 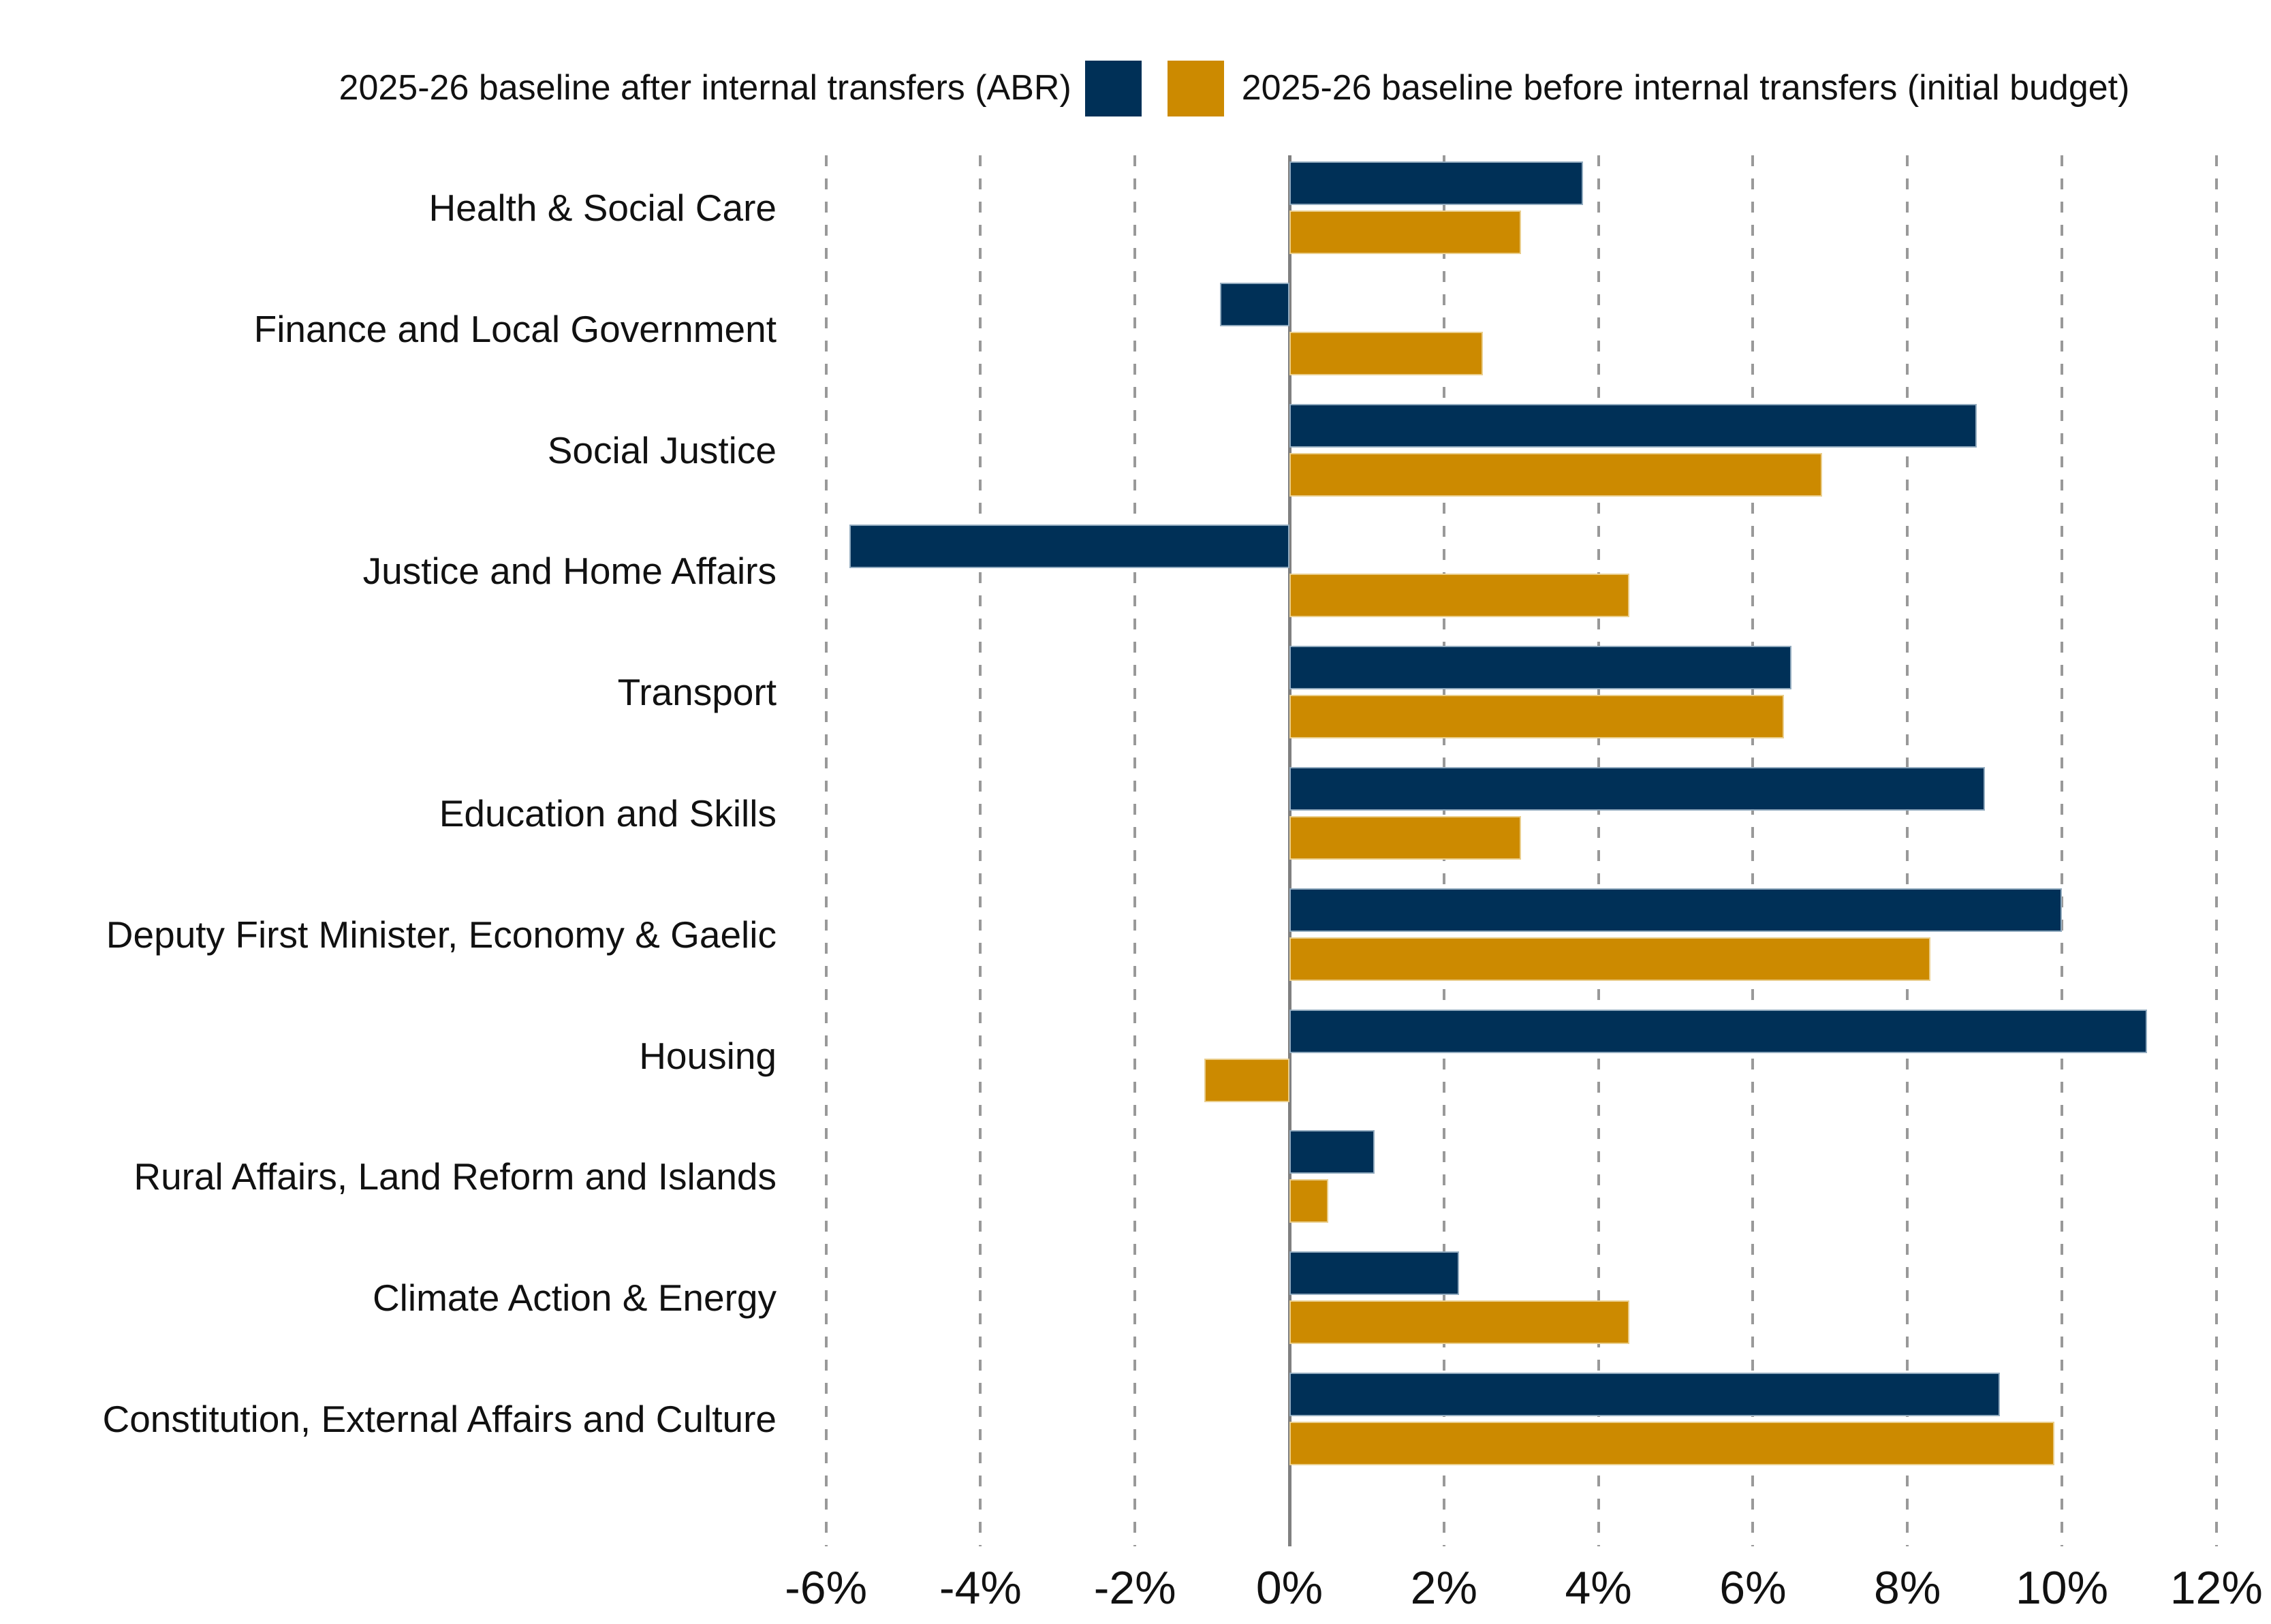 What do you see at coordinates (662, 449) in the screenshot?
I see `category-label-2: Social Justice` at bounding box center [662, 449].